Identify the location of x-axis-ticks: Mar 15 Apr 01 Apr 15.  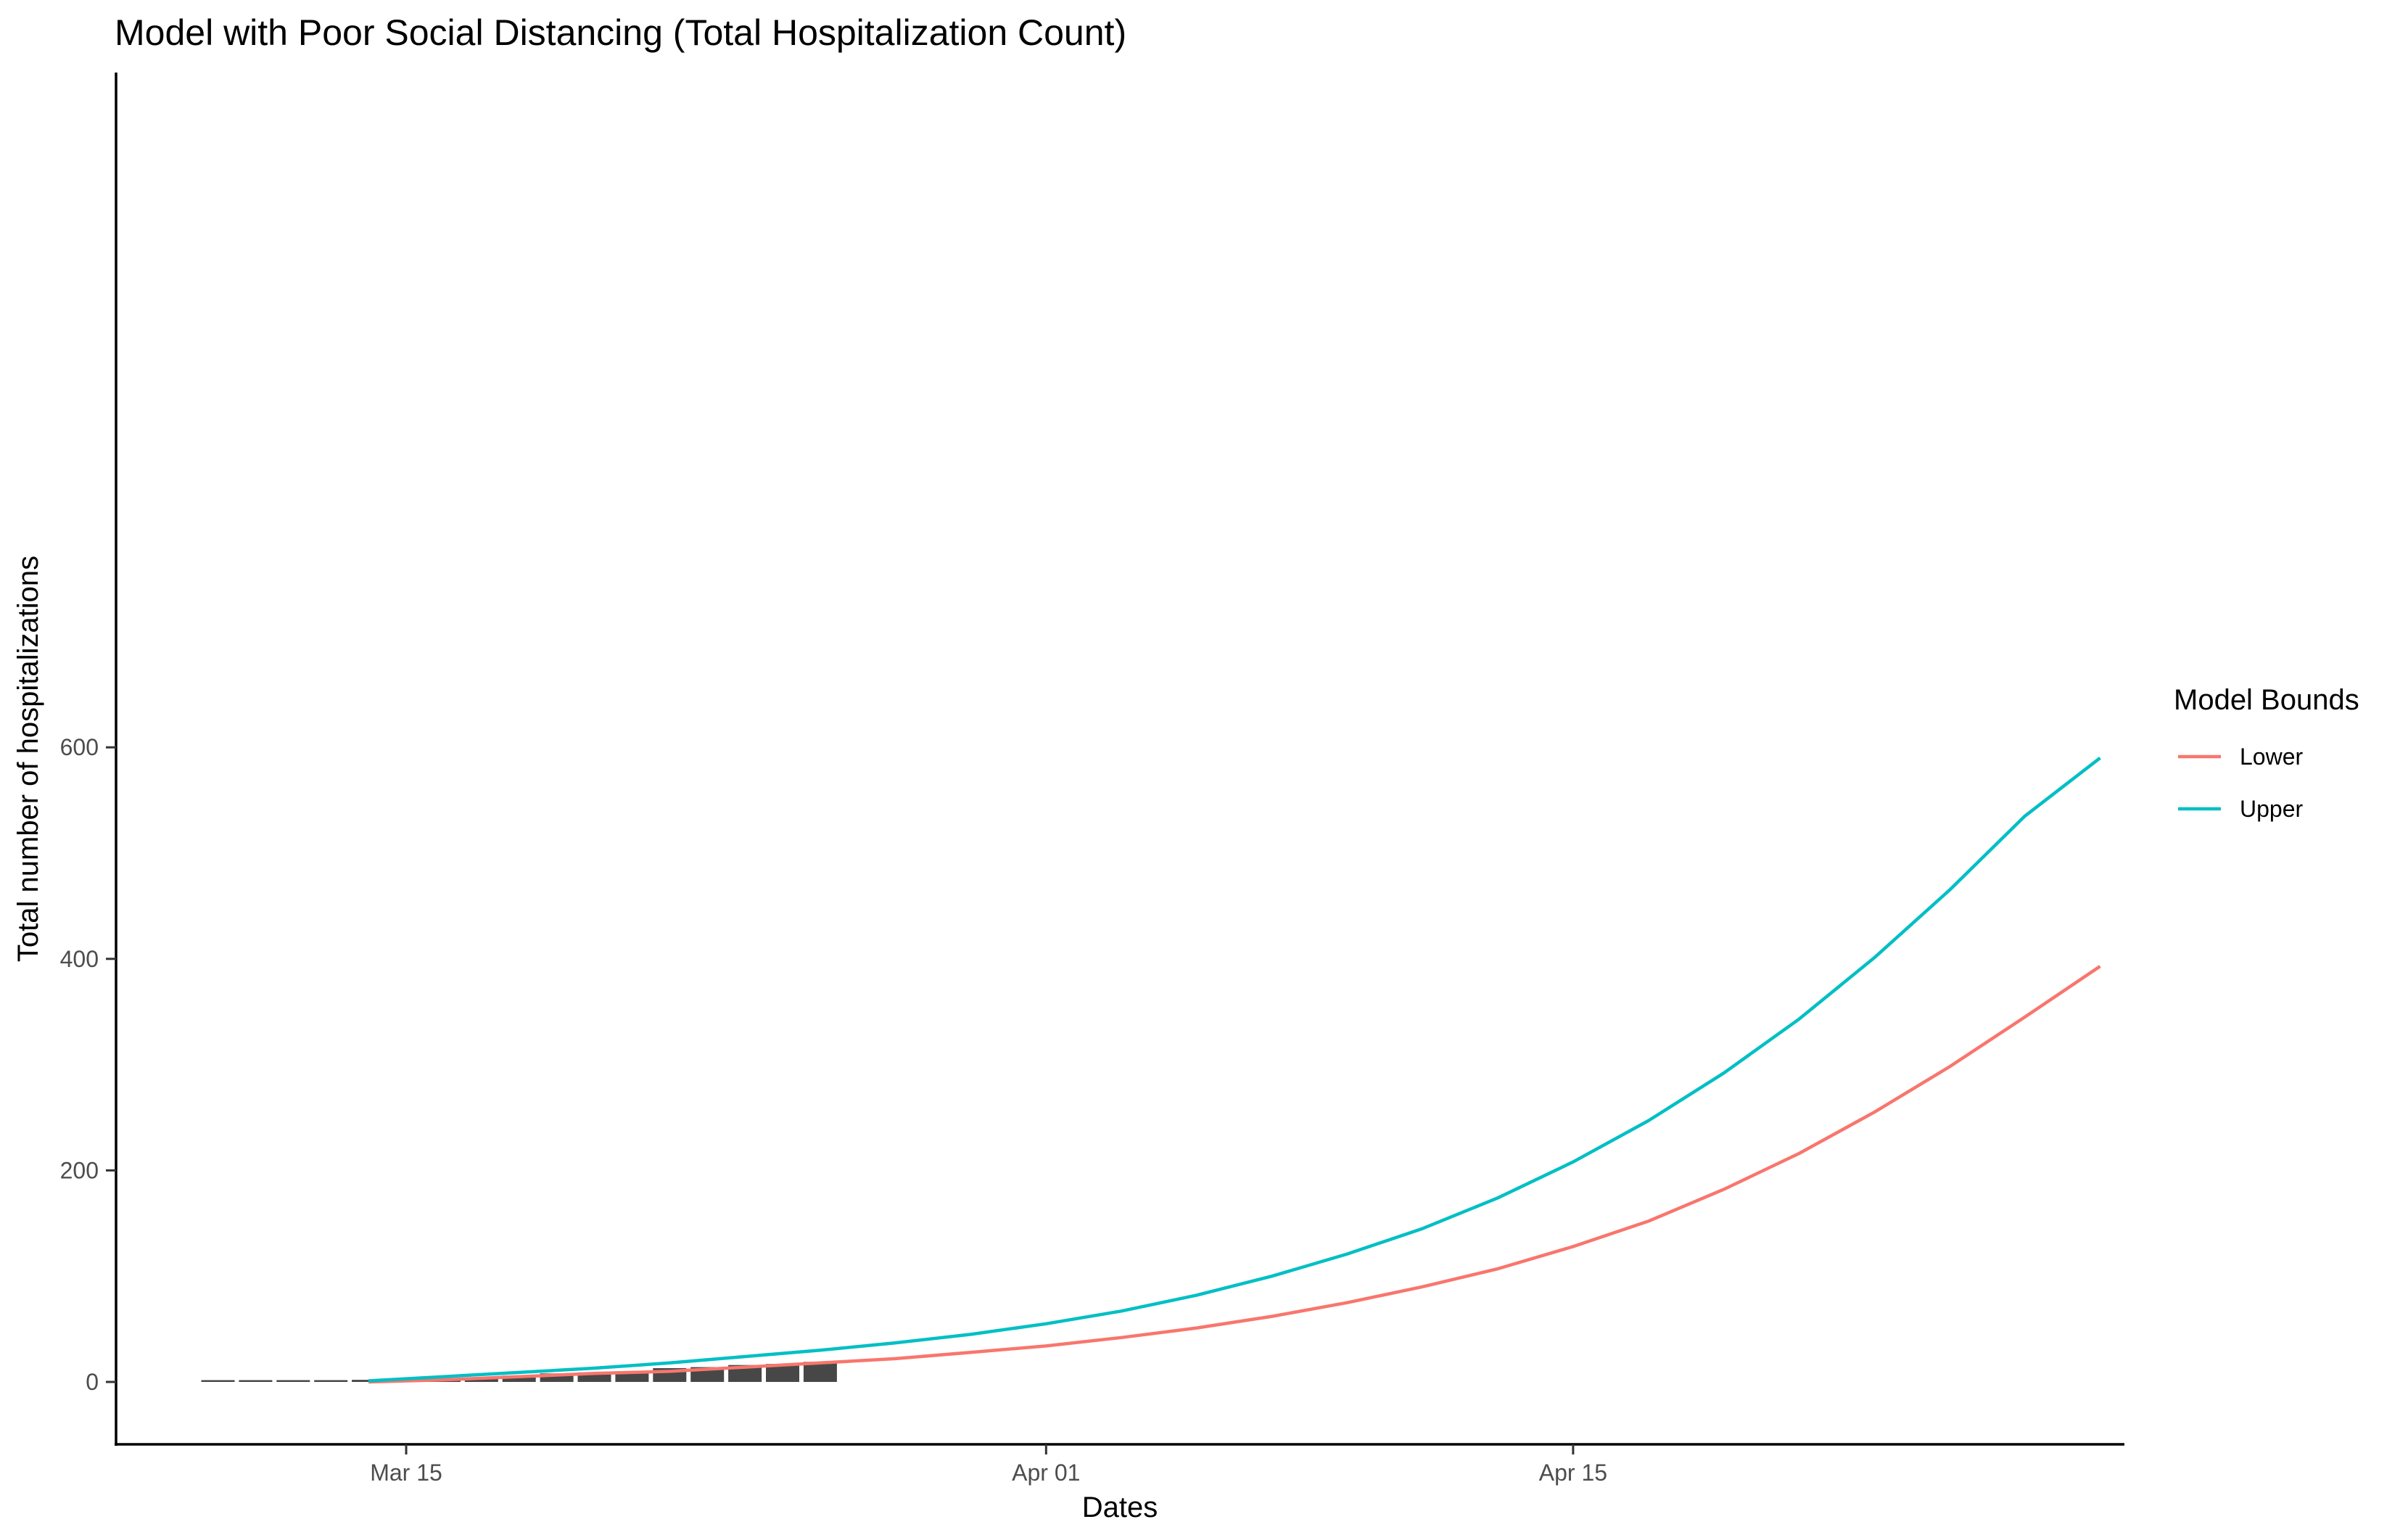
(988, 1465).